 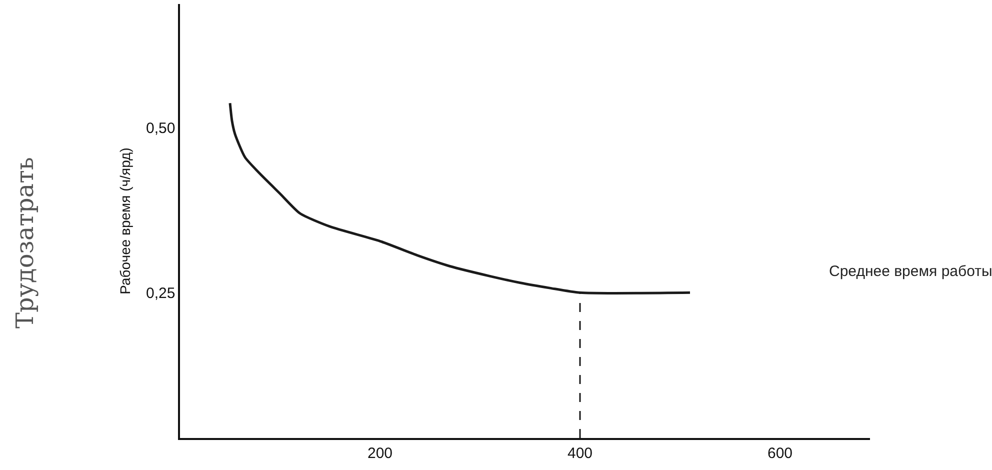 I want to click on x-tick-label: 400, so click(x=580, y=453).